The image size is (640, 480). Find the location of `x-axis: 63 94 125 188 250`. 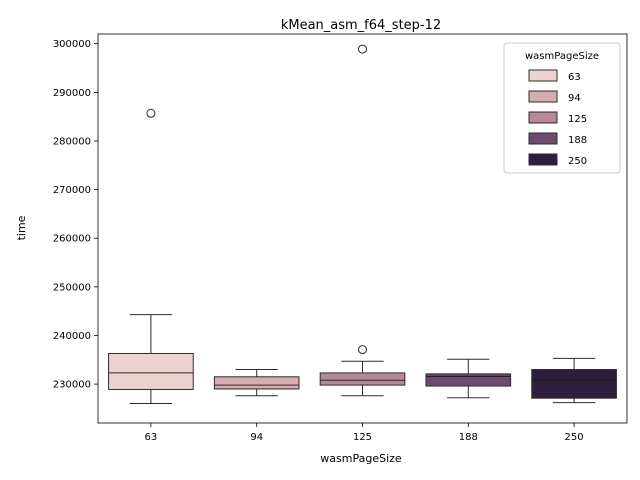

x-axis: 63 94 125 188 250 is located at coordinates (364, 433).